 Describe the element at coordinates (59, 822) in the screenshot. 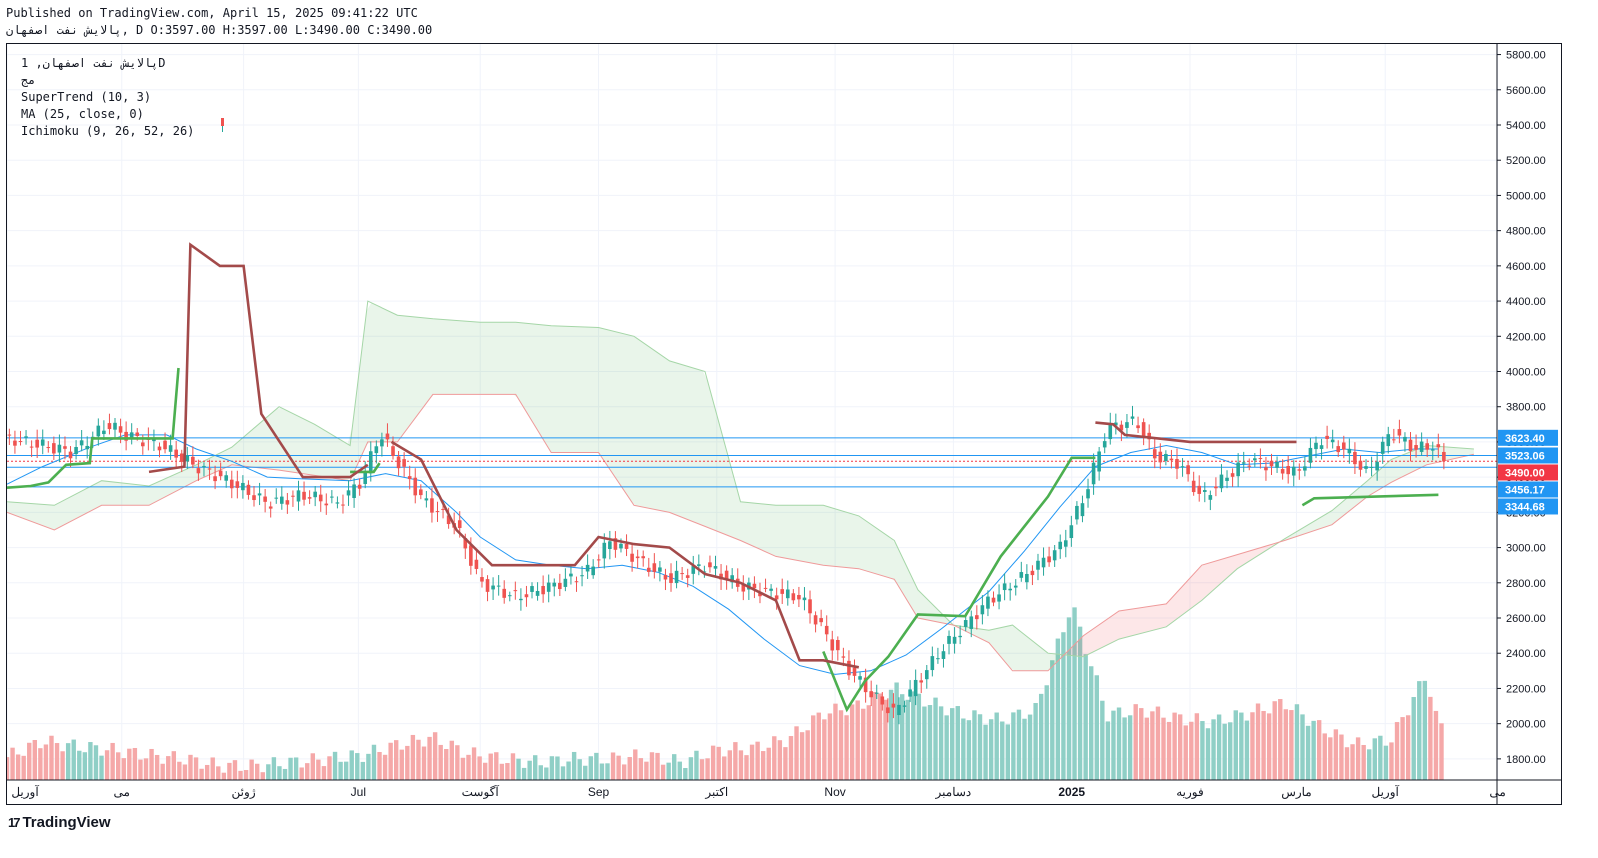

I see `tradingview-brand: 17 TradingView` at that location.